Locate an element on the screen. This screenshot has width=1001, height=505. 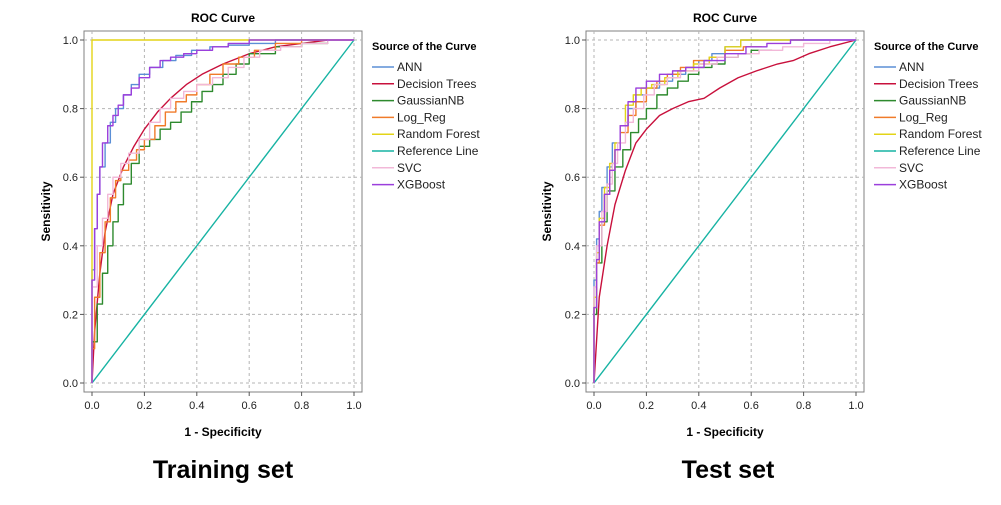
test-set-caption: Test set is located at coordinates (728, 470).